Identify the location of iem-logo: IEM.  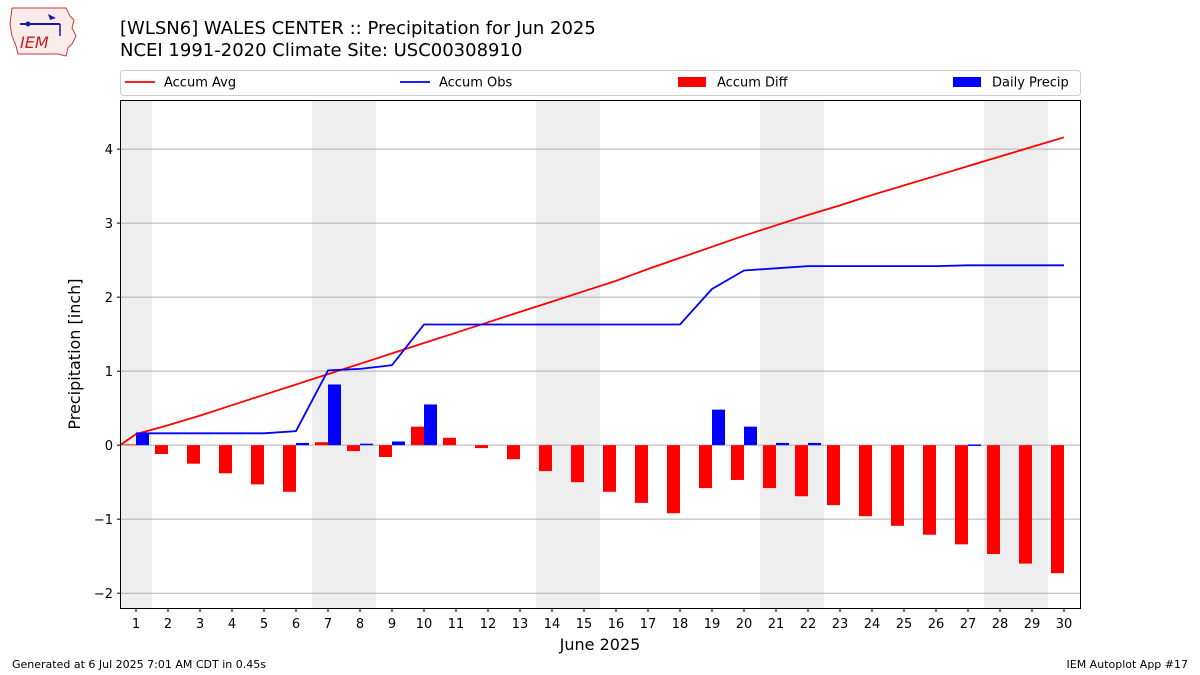
(43, 32).